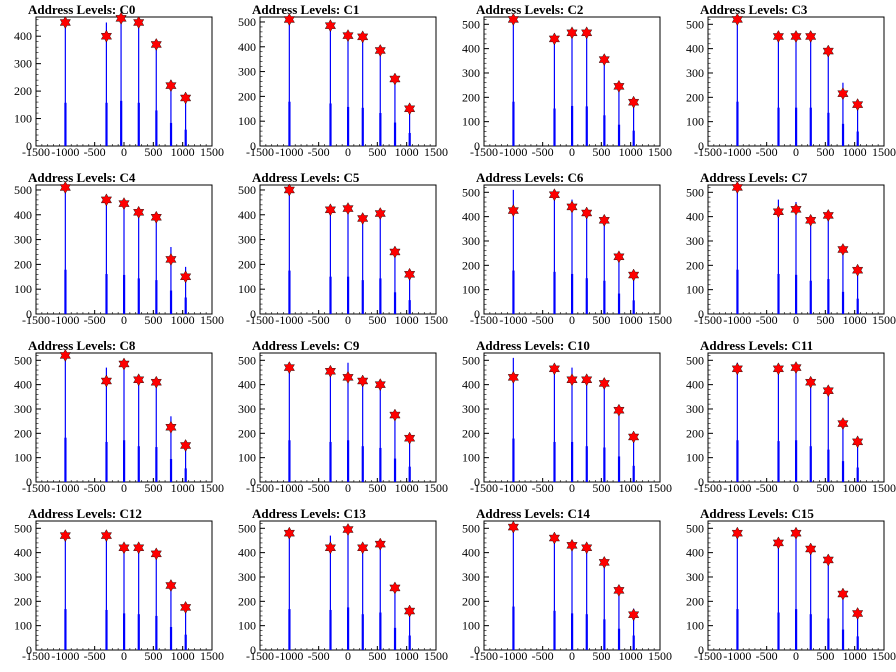 The height and width of the screenshot is (672, 896). Describe the element at coordinates (247, 626) in the screenshot. I see `y-tick-label: 100` at that location.